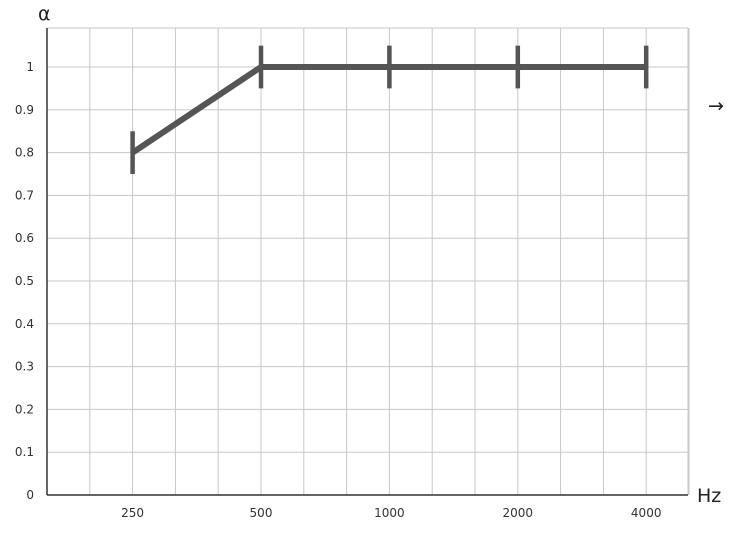 The image size is (744, 534). I want to click on x-tick-label: 4000, so click(646, 513).